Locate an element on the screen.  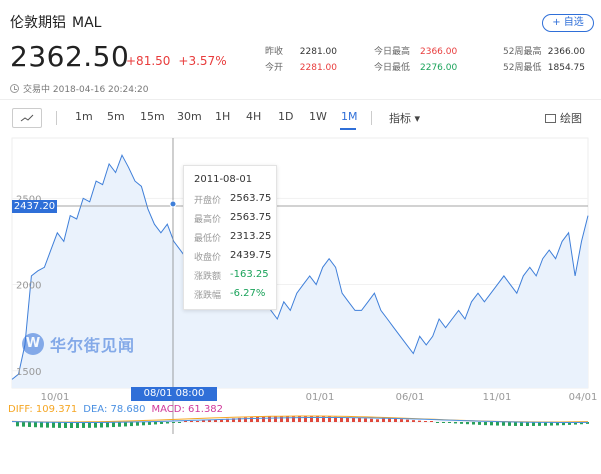
tooltip-label: 最低价 is located at coordinates (208, 239).